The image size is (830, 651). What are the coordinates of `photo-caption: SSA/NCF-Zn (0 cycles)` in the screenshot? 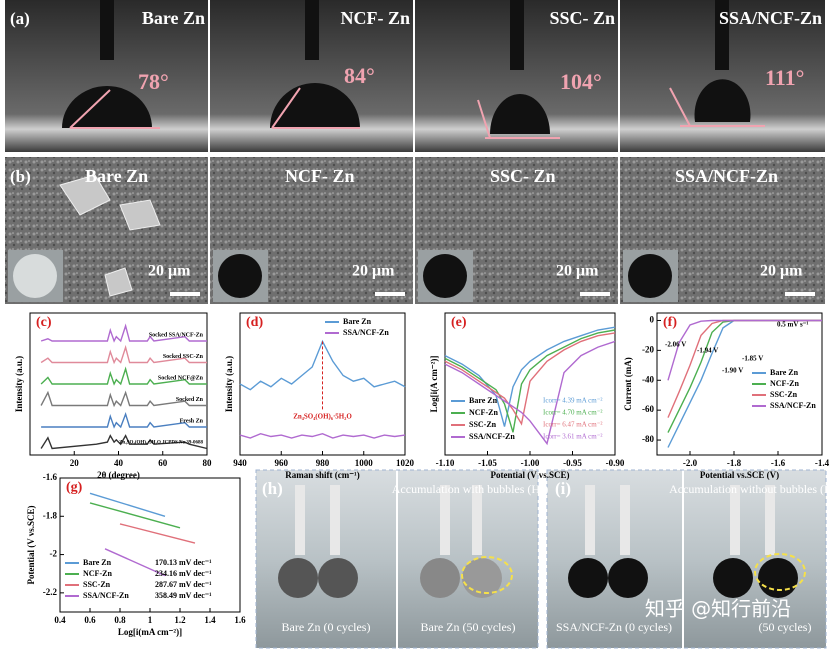 It's located at (614, 627).